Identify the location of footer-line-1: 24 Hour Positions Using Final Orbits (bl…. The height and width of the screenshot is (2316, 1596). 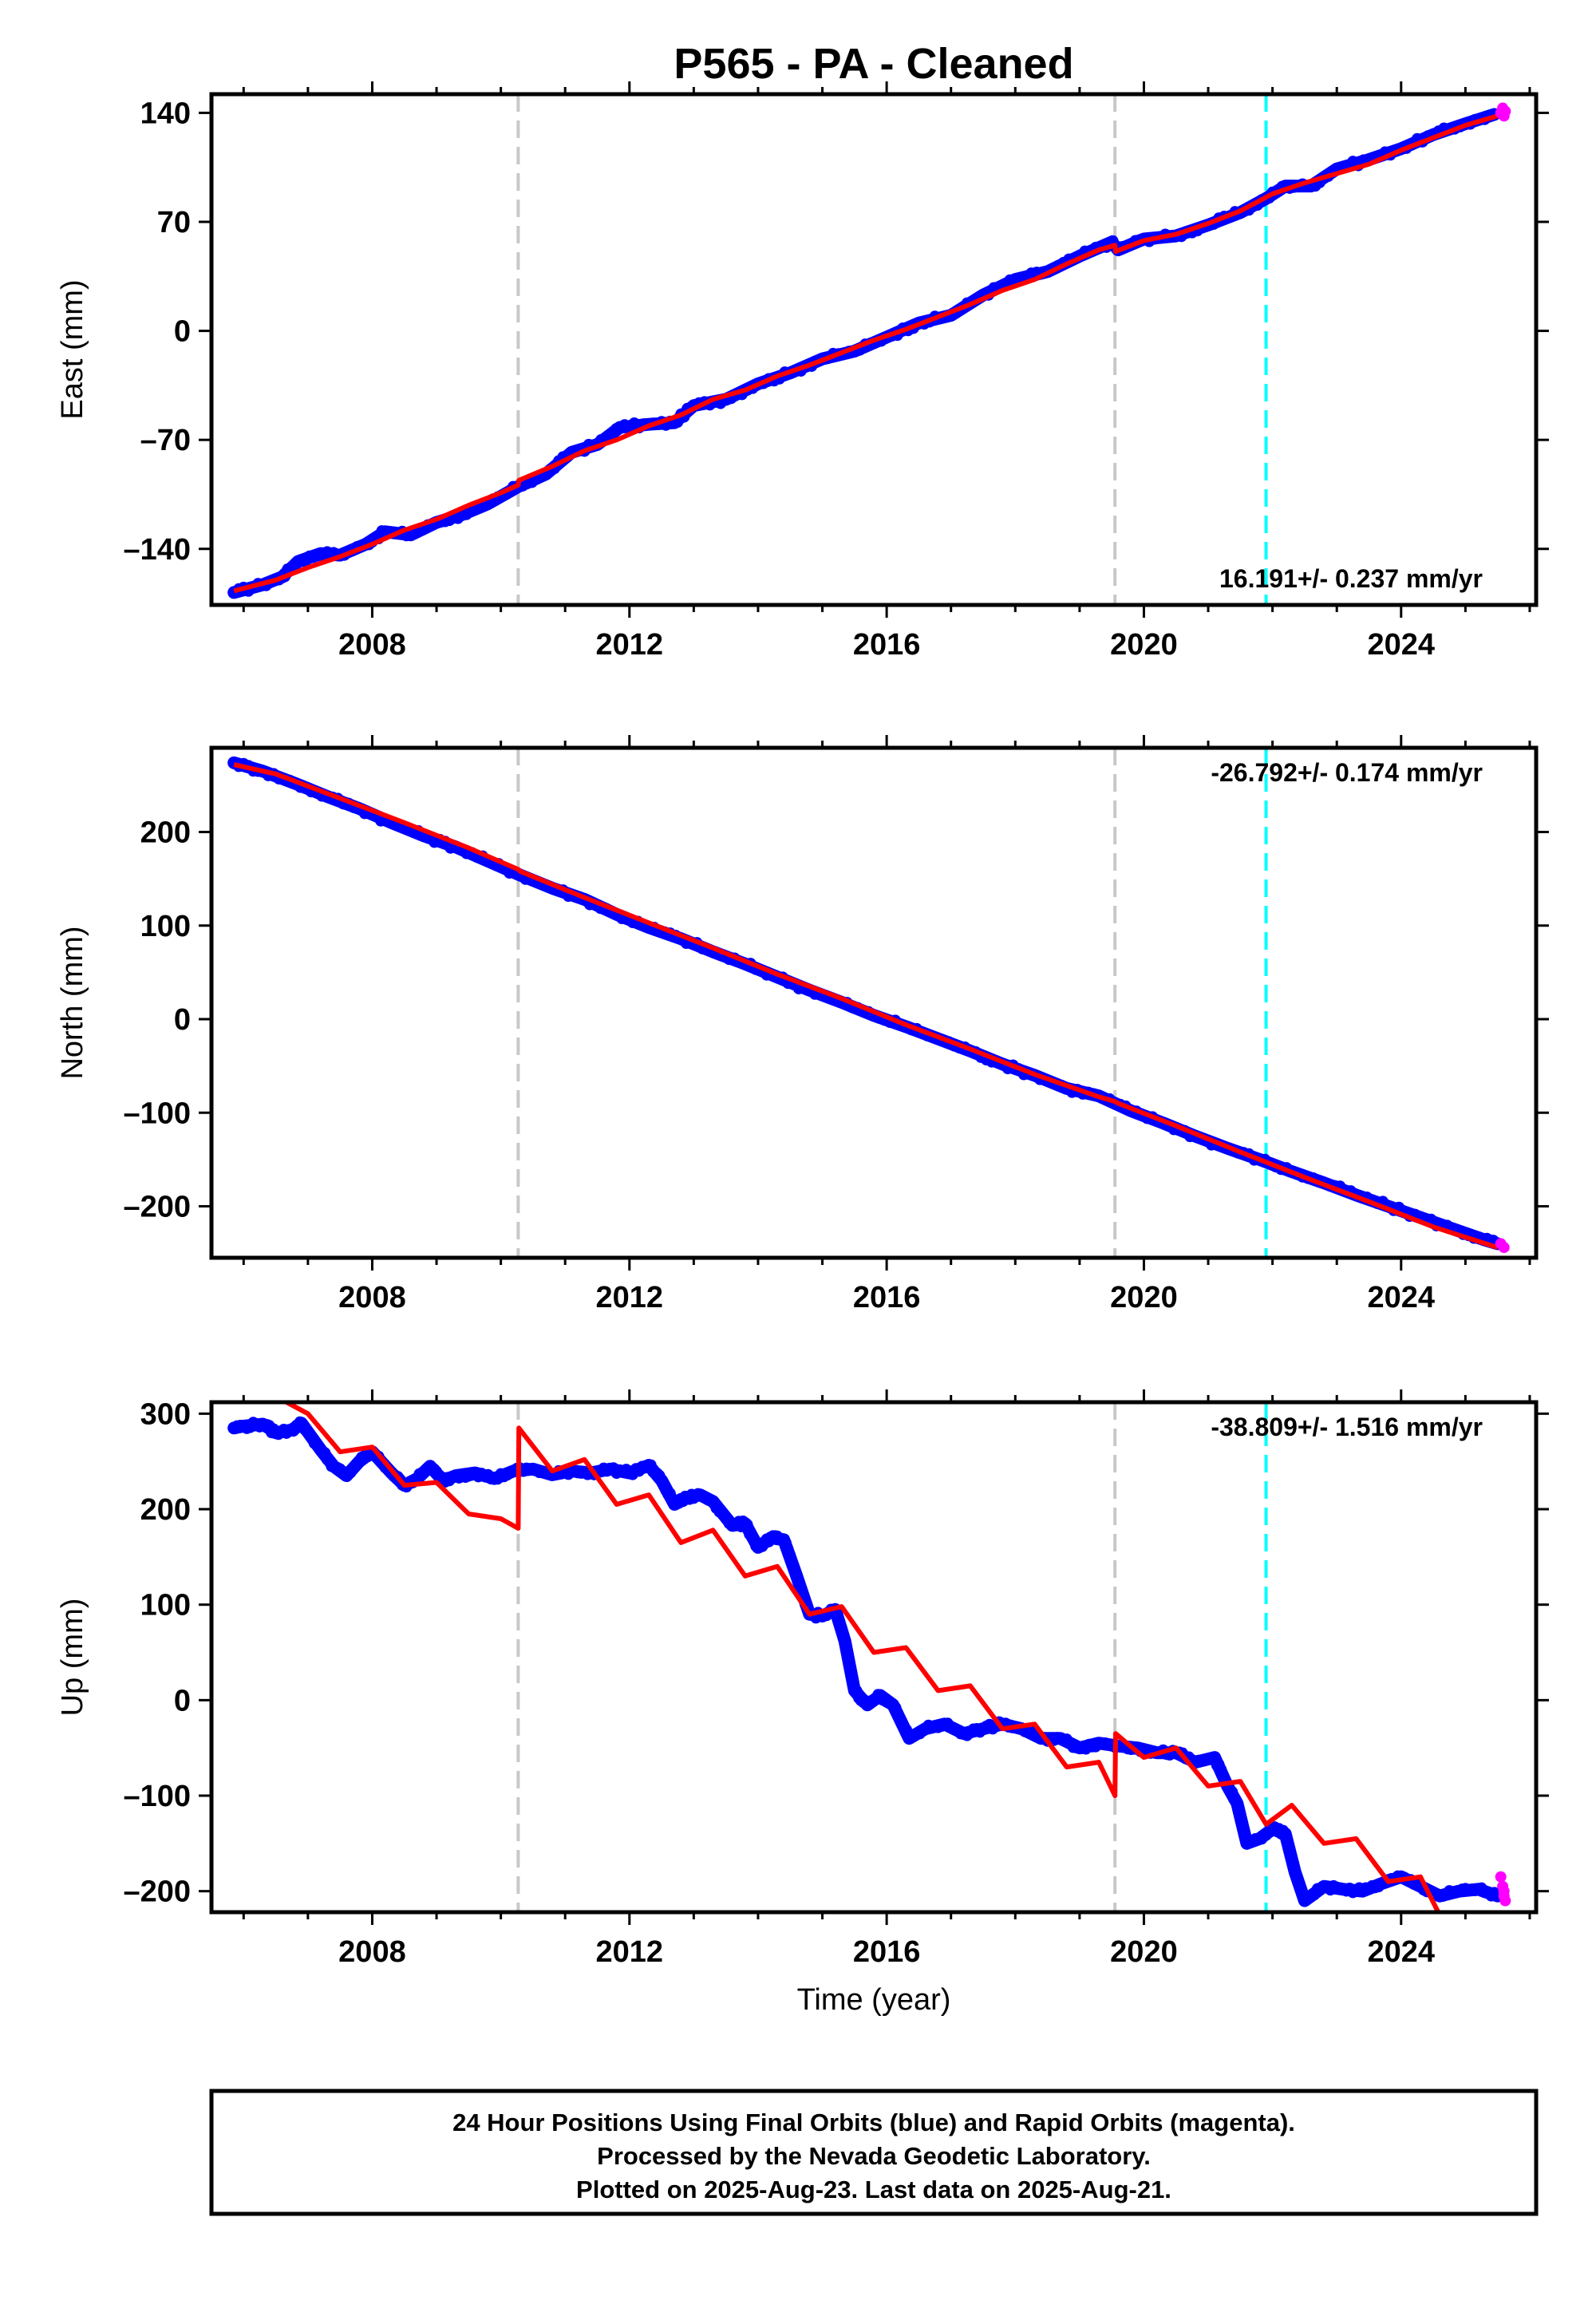
(873, 2122).